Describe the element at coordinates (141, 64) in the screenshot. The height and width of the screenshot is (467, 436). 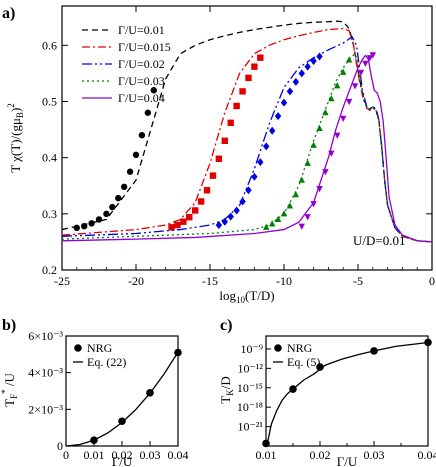
I see `legend-label: Γ/U=0.02` at that location.